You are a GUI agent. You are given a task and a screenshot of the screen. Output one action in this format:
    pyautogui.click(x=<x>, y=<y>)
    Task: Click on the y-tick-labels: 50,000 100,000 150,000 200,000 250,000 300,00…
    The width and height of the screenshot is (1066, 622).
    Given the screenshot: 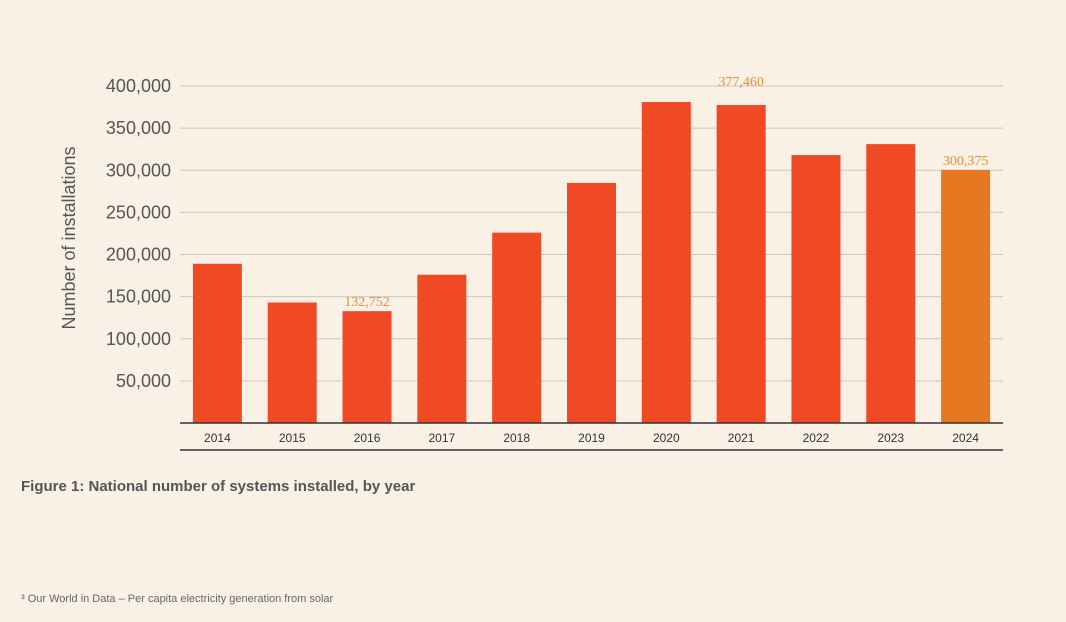 What is the action you would take?
    pyautogui.click(x=138, y=233)
    